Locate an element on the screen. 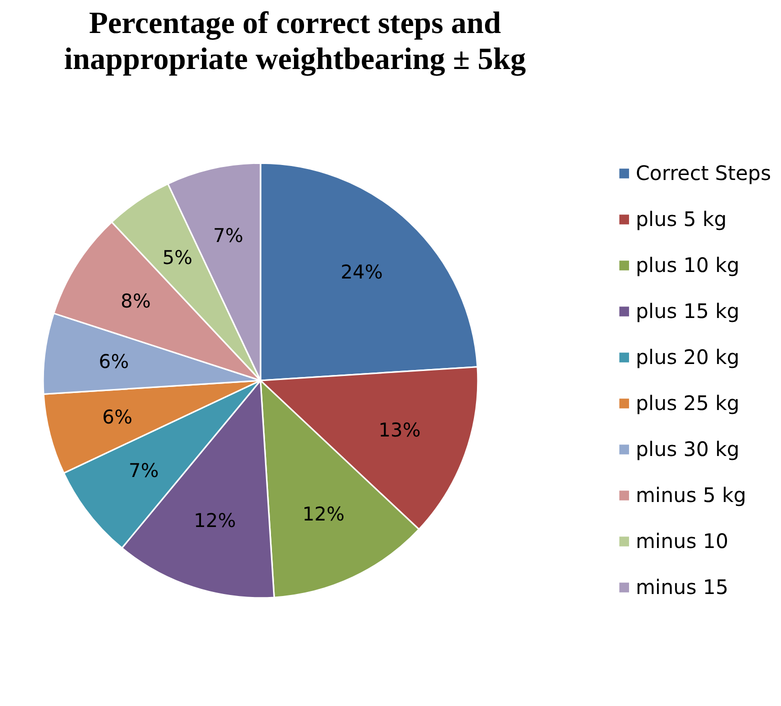 This screenshot has width=781, height=706. legend-label: plus 25 kg is located at coordinates (688, 403).